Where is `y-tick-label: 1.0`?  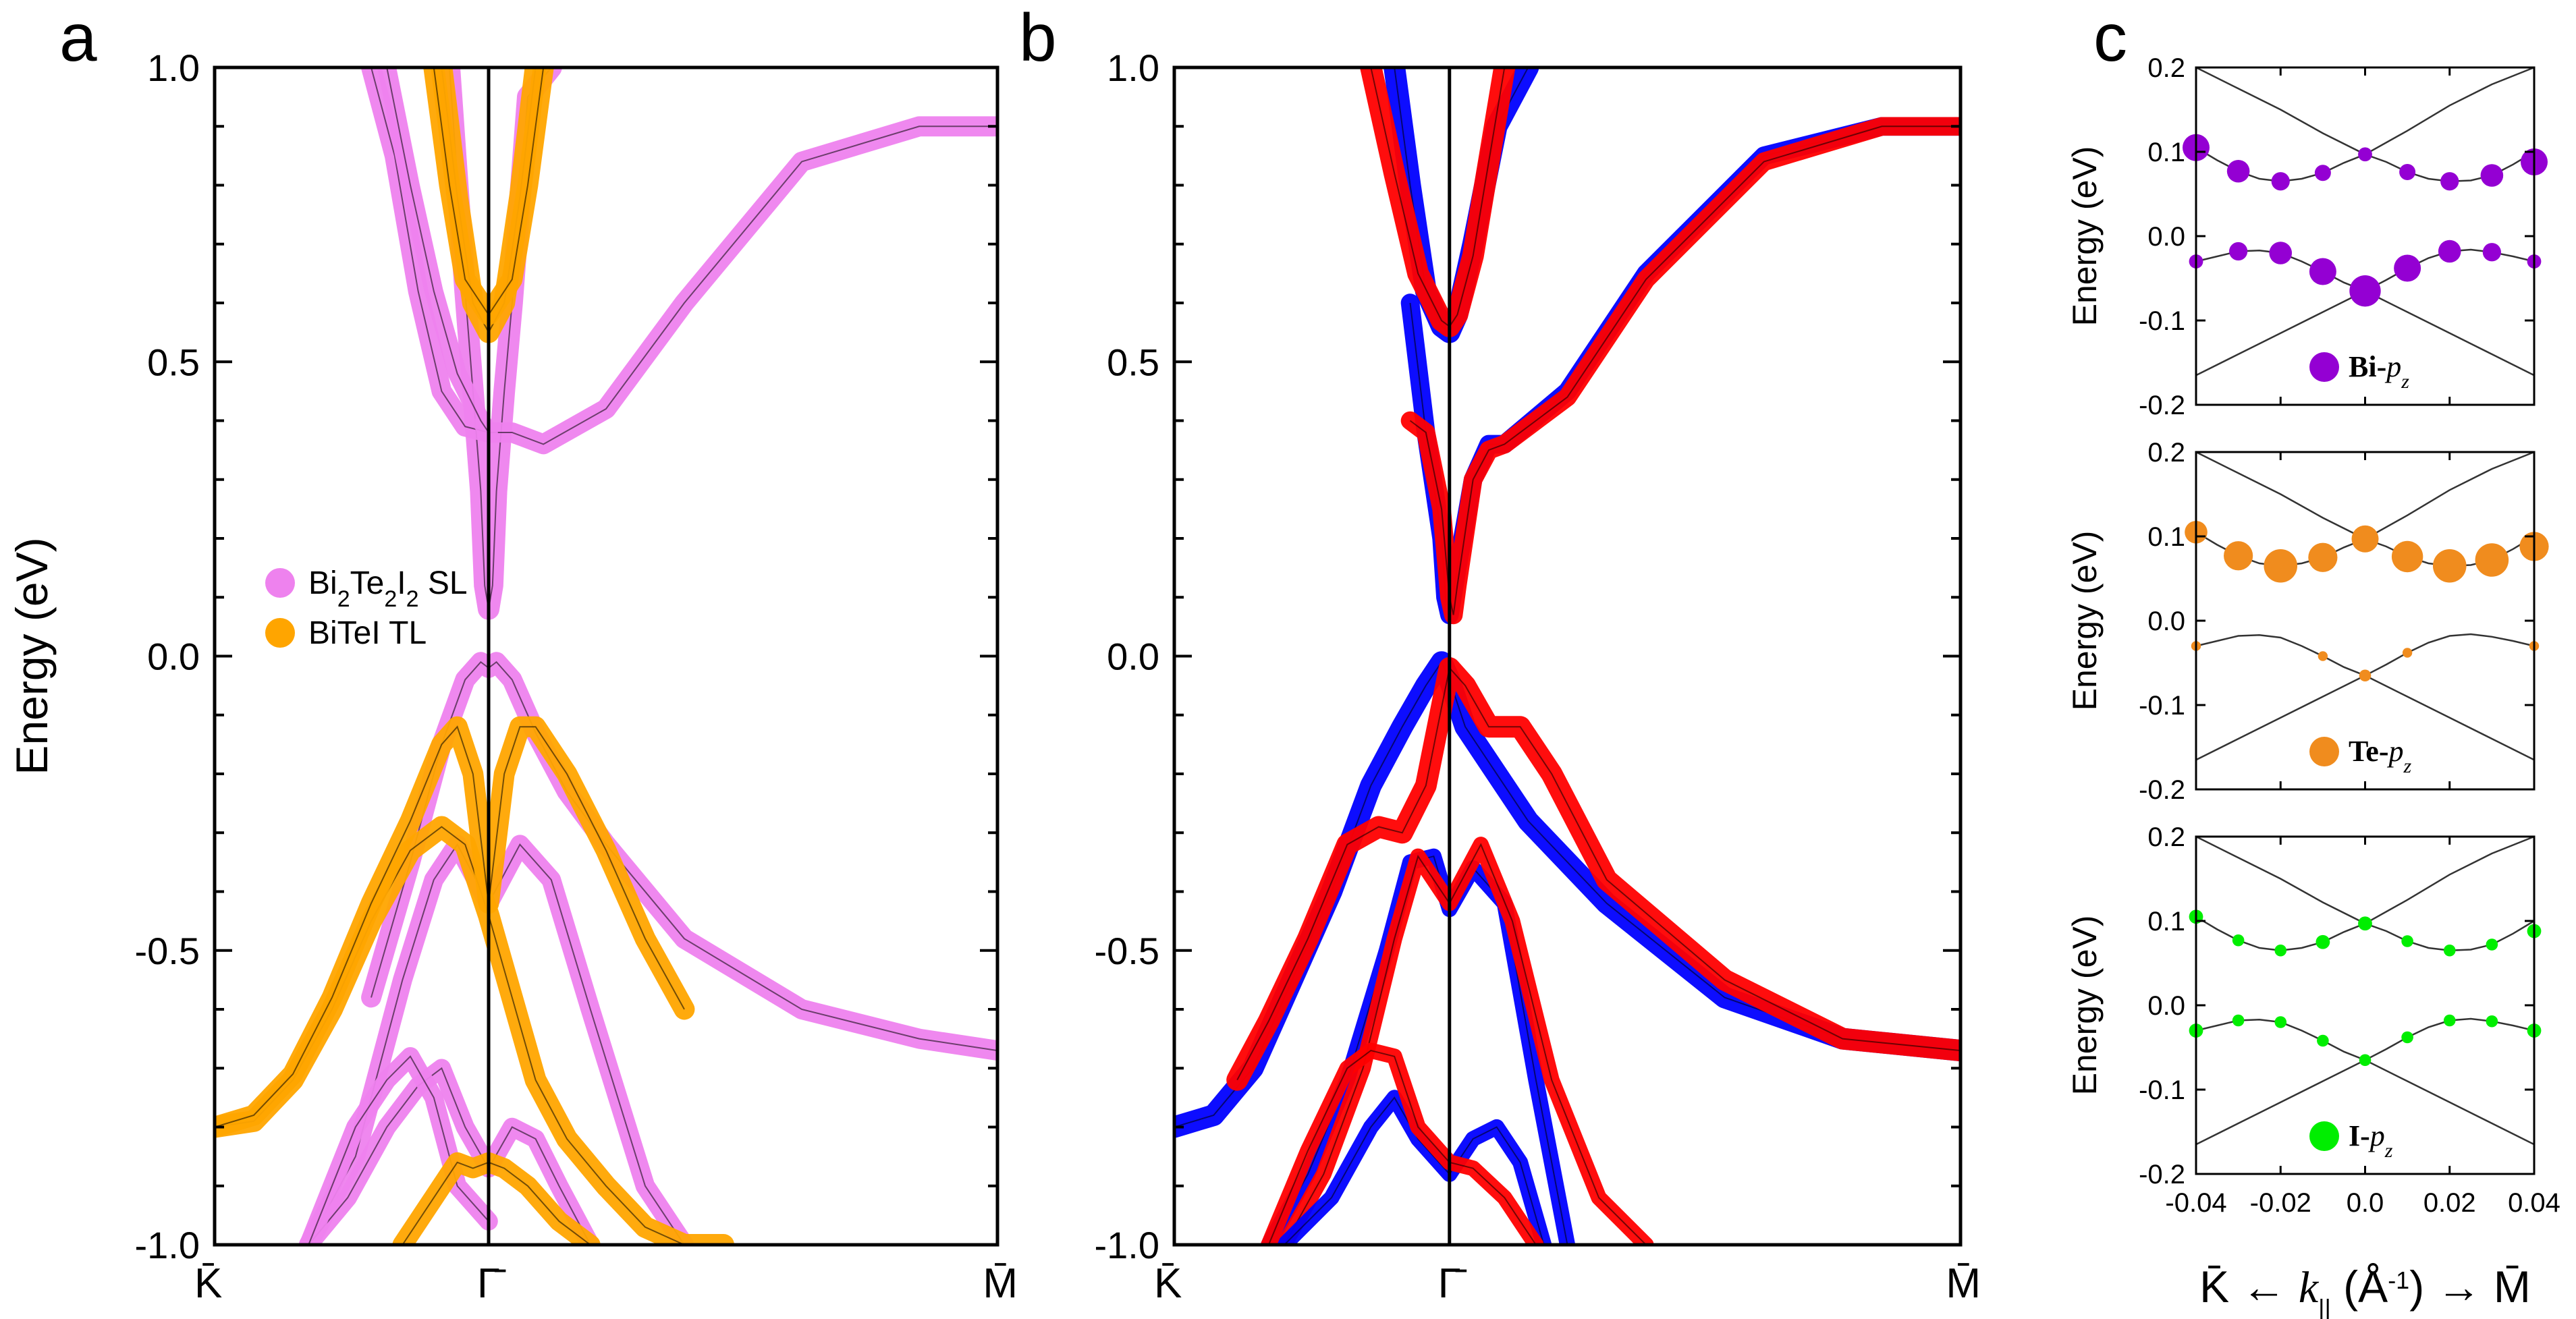 y-tick-label: 1.0 is located at coordinates (173, 68).